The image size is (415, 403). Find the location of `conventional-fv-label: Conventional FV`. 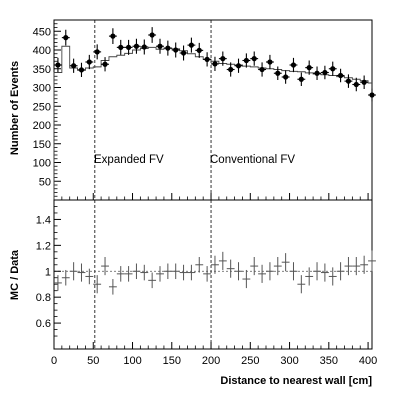

conventional-fv-label: Conventional FV is located at coordinates (252, 160).